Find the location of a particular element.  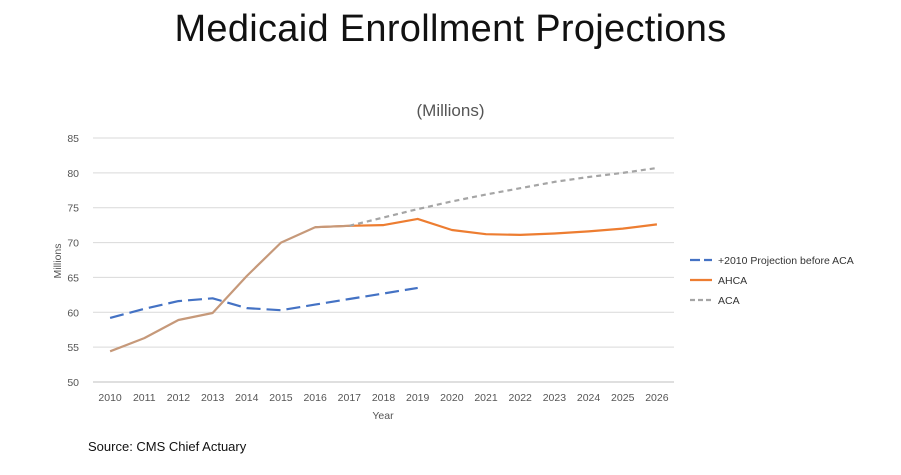

x-tick-label: 2012 is located at coordinates (179, 398).